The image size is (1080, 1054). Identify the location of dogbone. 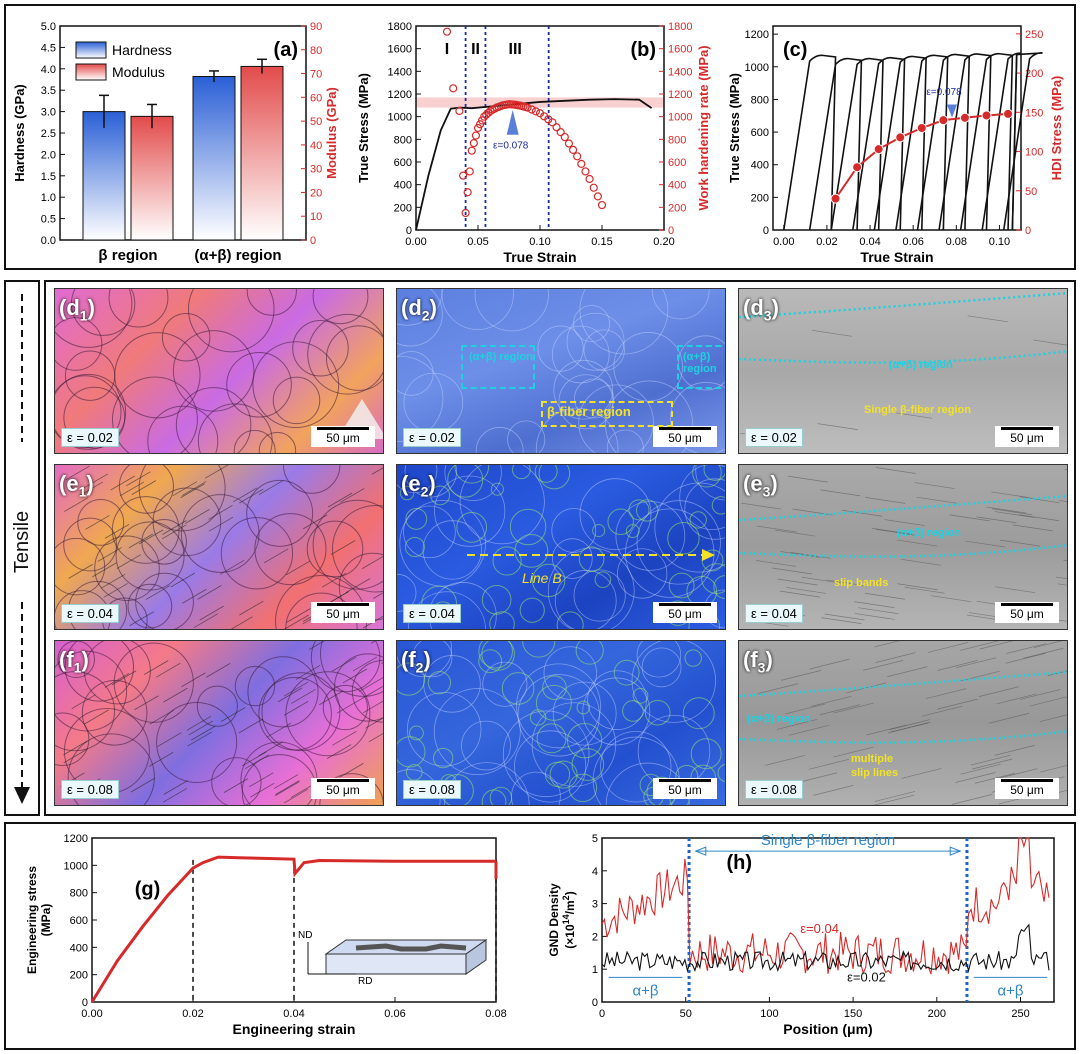
(411, 947).